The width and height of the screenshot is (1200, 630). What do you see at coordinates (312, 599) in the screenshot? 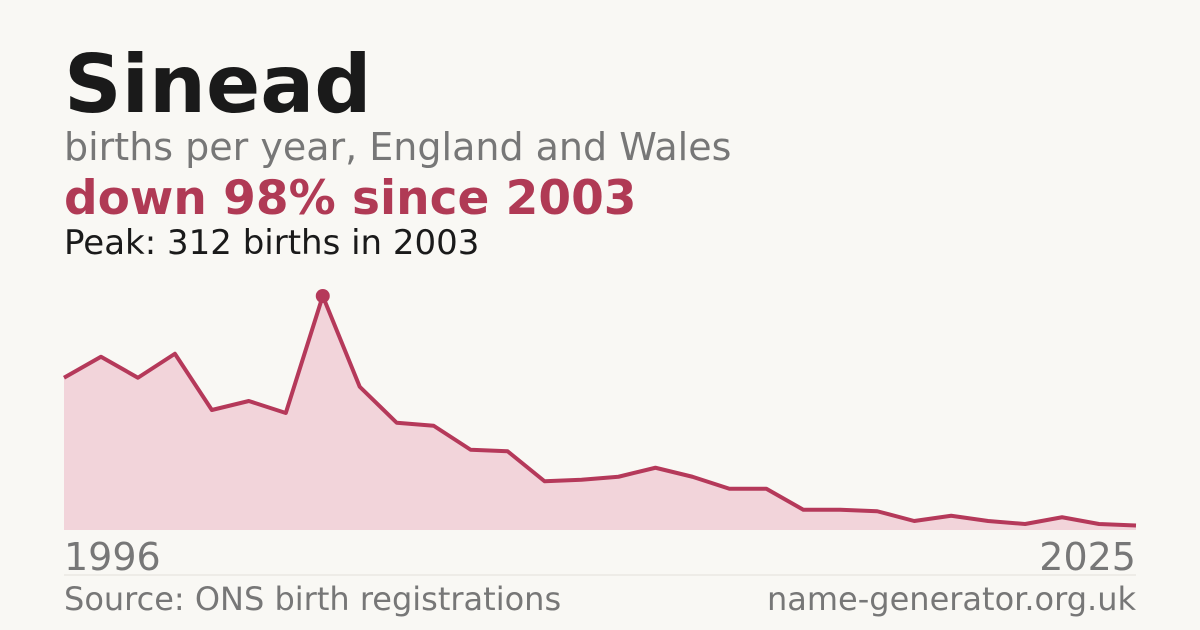
I see `source: Source: ONS birth registrations` at bounding box center [312, 599].